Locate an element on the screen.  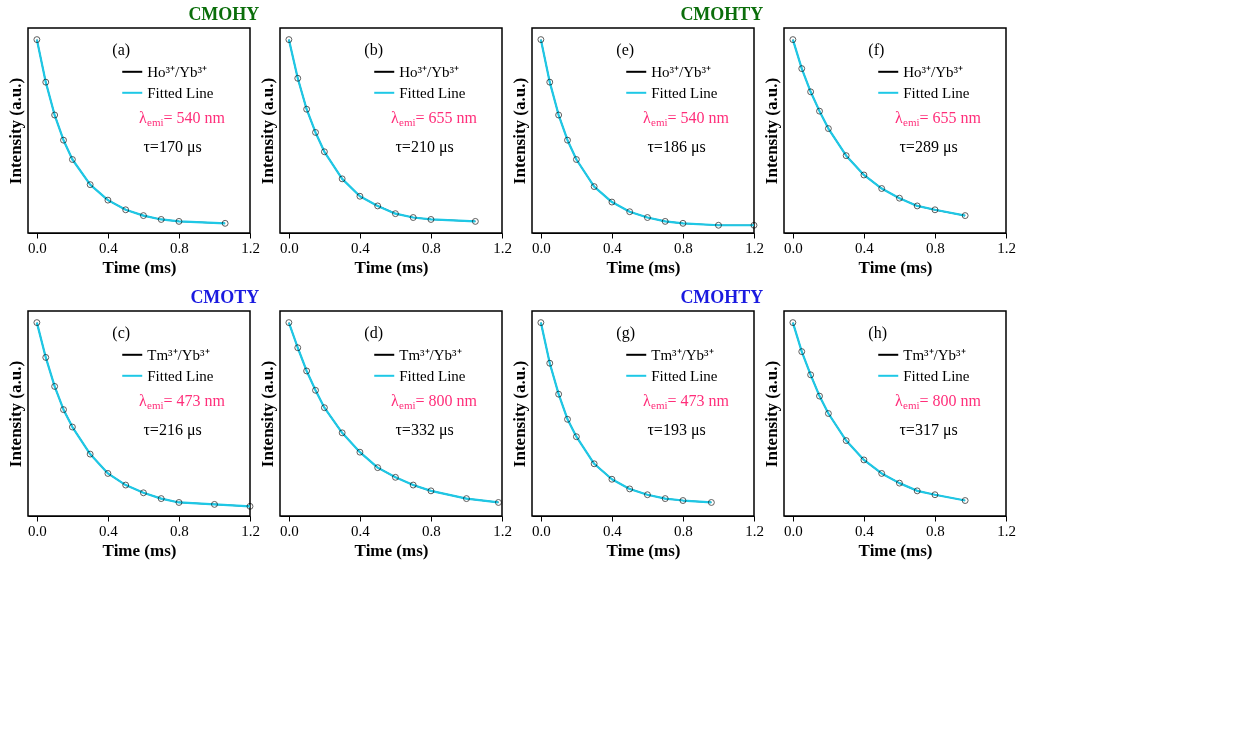
annotation: τ=289 μs is located at coordinates (928, 146).